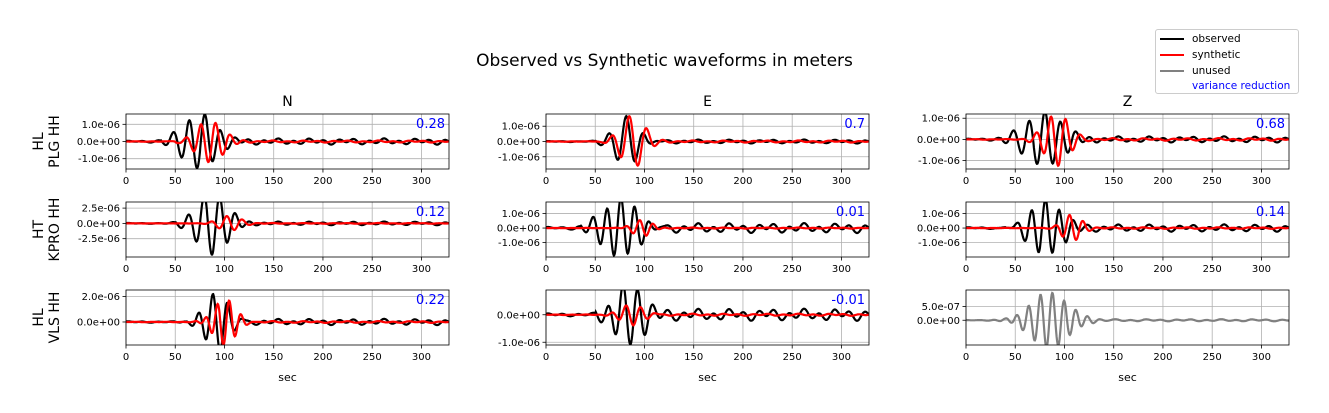 The width and height of the screenshot is (1329, 413). What do you see at coordinates (1128, 102) in the screenshot?
I see `column-title: Z` at bounding box center [1128, 102].